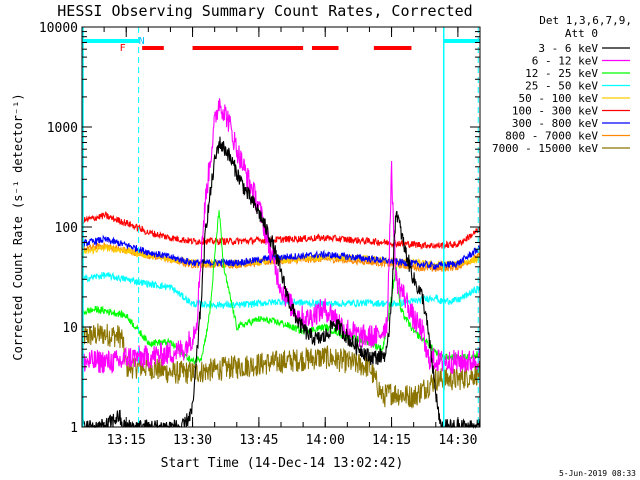 The height and width of the screenshot is (480, 640). I want to click on y-axis-label: Corrected Count Rate (s⁻¹ detector⁻¹), so click(18, 226).